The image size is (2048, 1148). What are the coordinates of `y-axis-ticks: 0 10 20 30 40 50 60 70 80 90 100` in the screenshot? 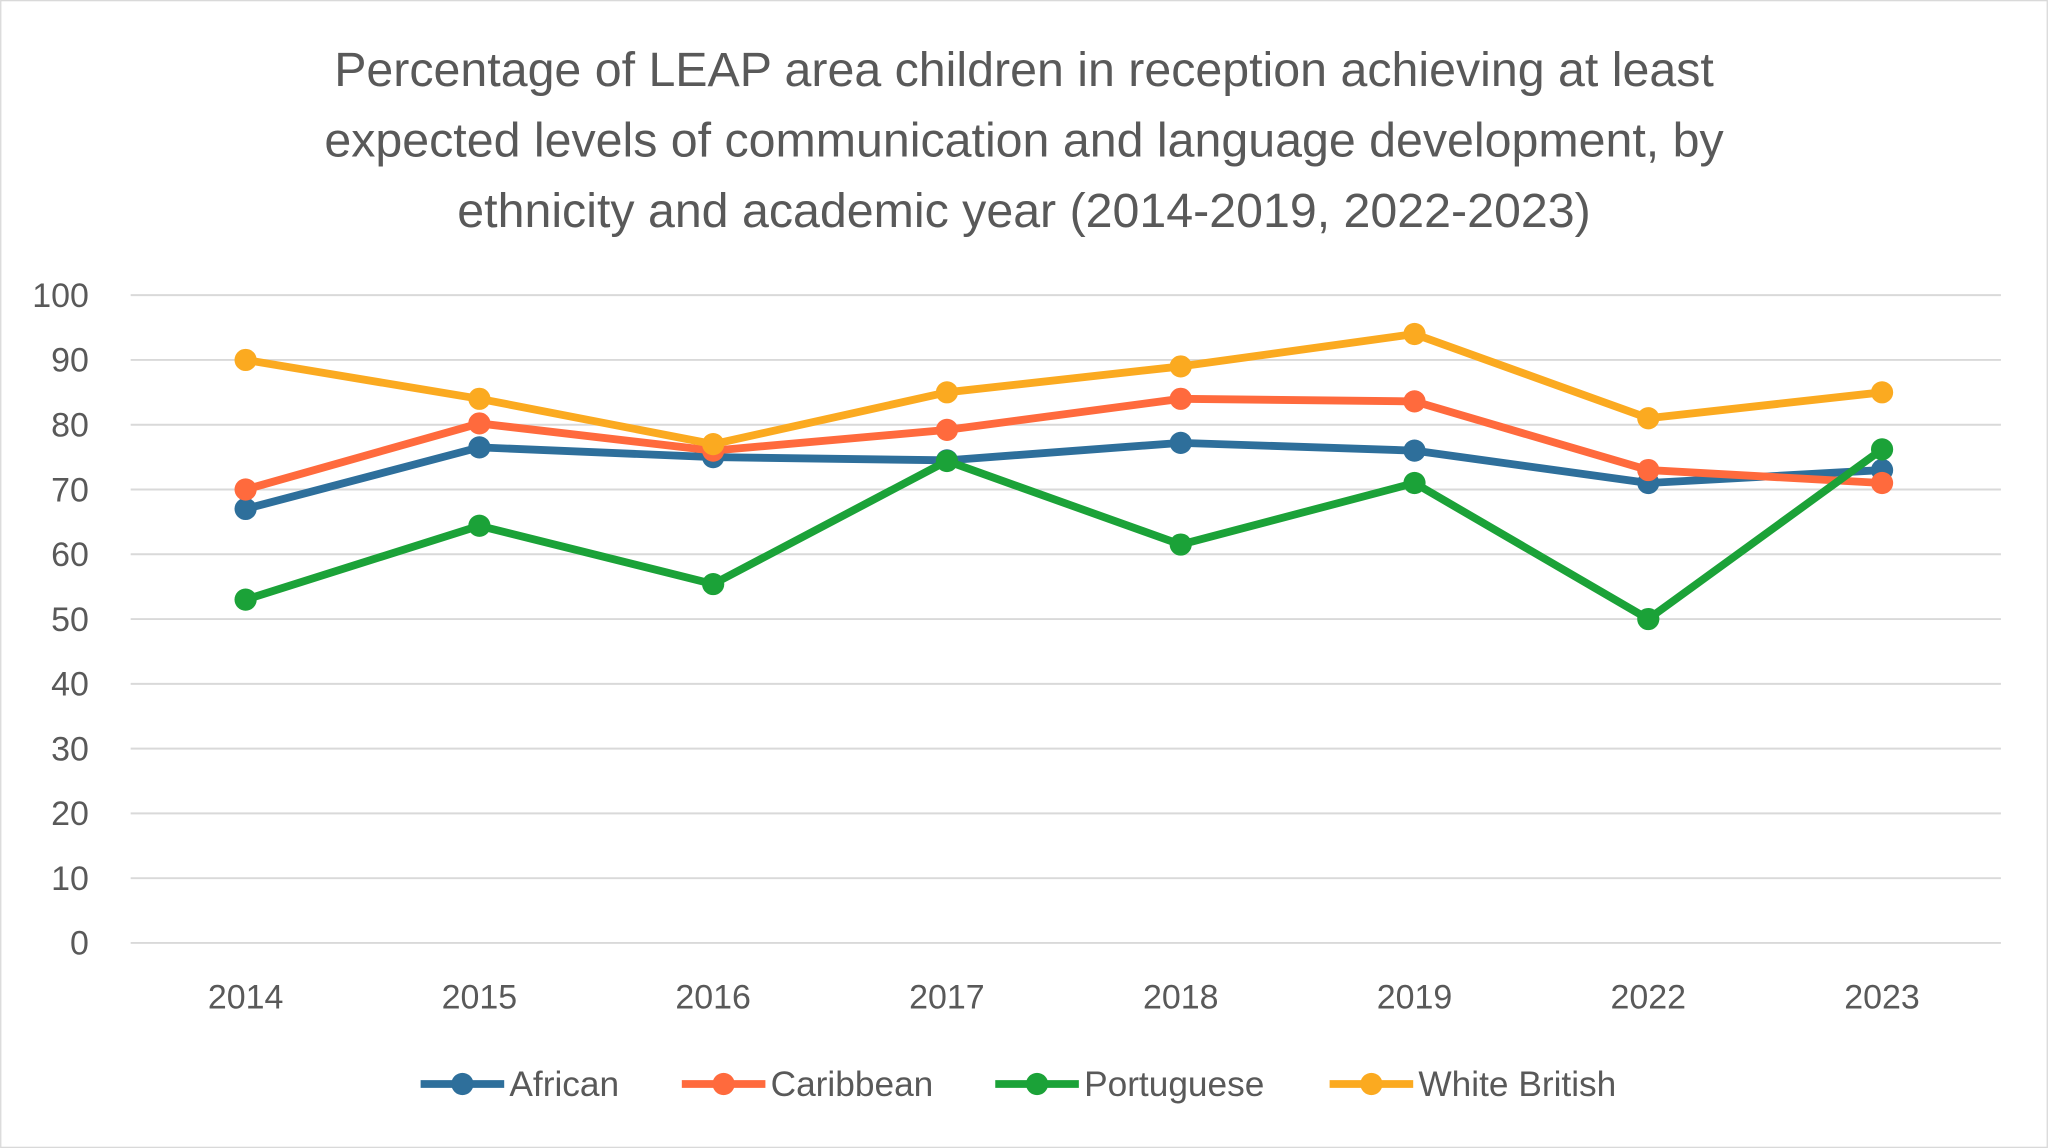 It's located at (60, 620).